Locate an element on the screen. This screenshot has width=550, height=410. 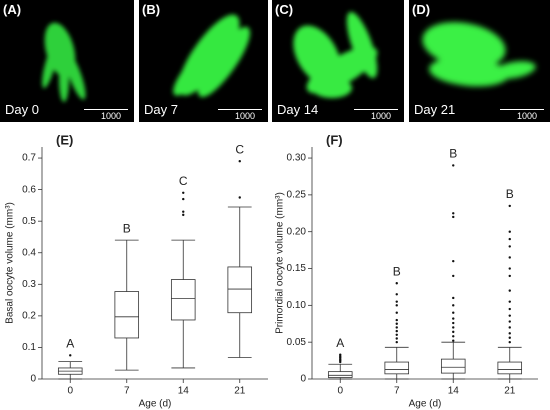
y-tick-label: 0.1 is located at coordinates (29, 347).